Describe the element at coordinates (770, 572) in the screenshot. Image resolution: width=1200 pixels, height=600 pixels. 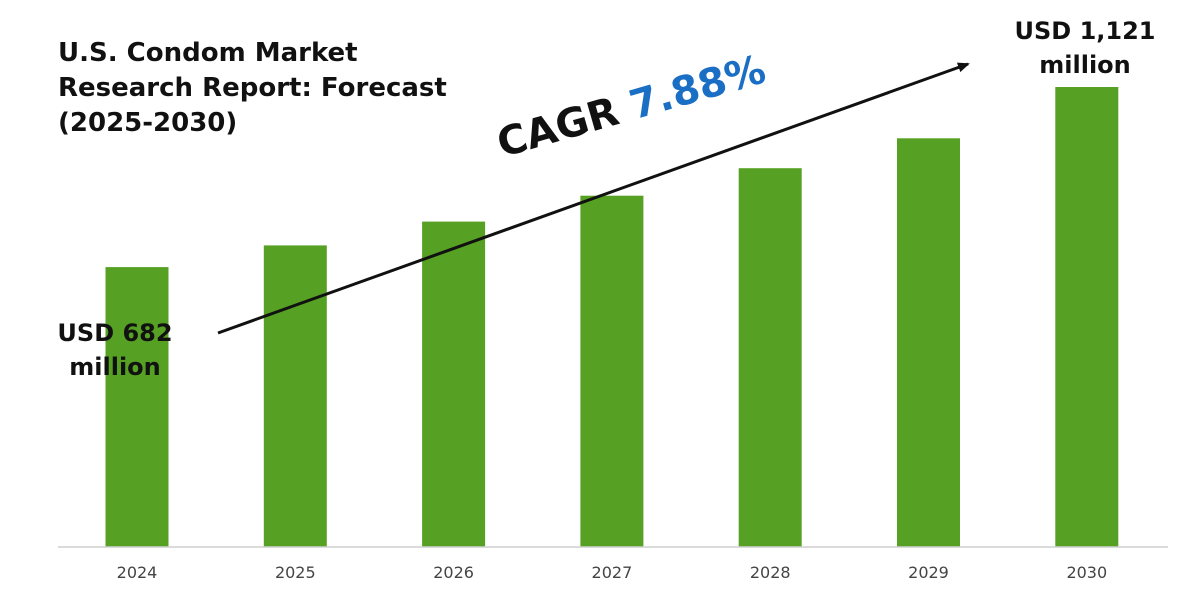
I see `x-tick-label-2028: 2028` at that location.